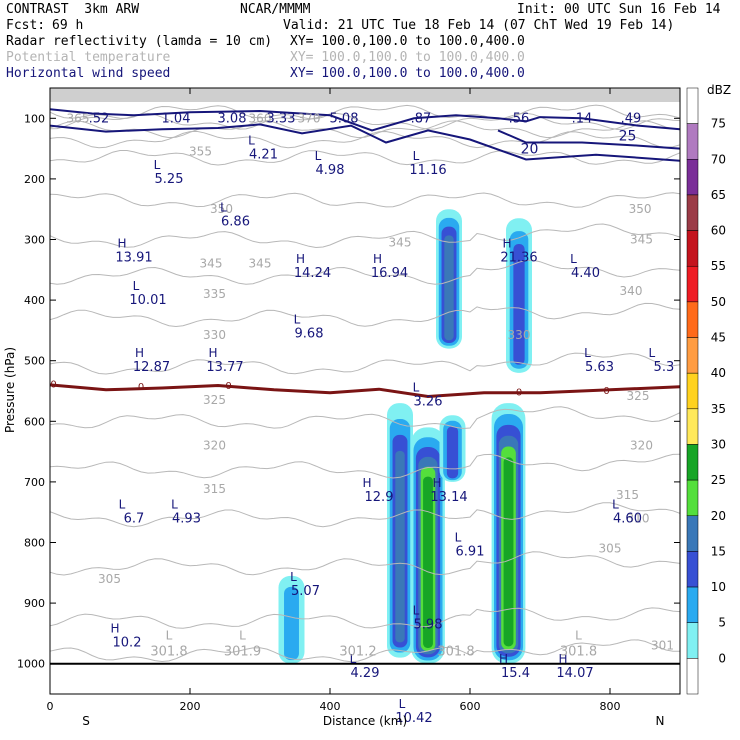  What do you see at coordinates (127, 642) in the screenshot?
I see `wind-value-label: 10.2` at bounding box center [127, 642].